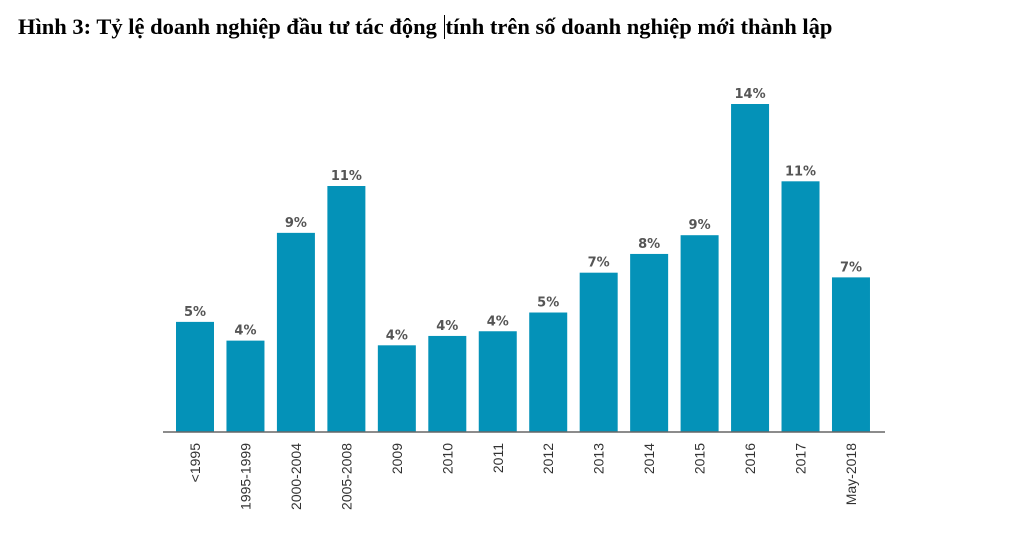 Image resolution: width=1011 pixels, height=541 pixels. Describe the element at coordinates (649, 458) in the screenshot. I see `x-tick-label: 2014` at that location.